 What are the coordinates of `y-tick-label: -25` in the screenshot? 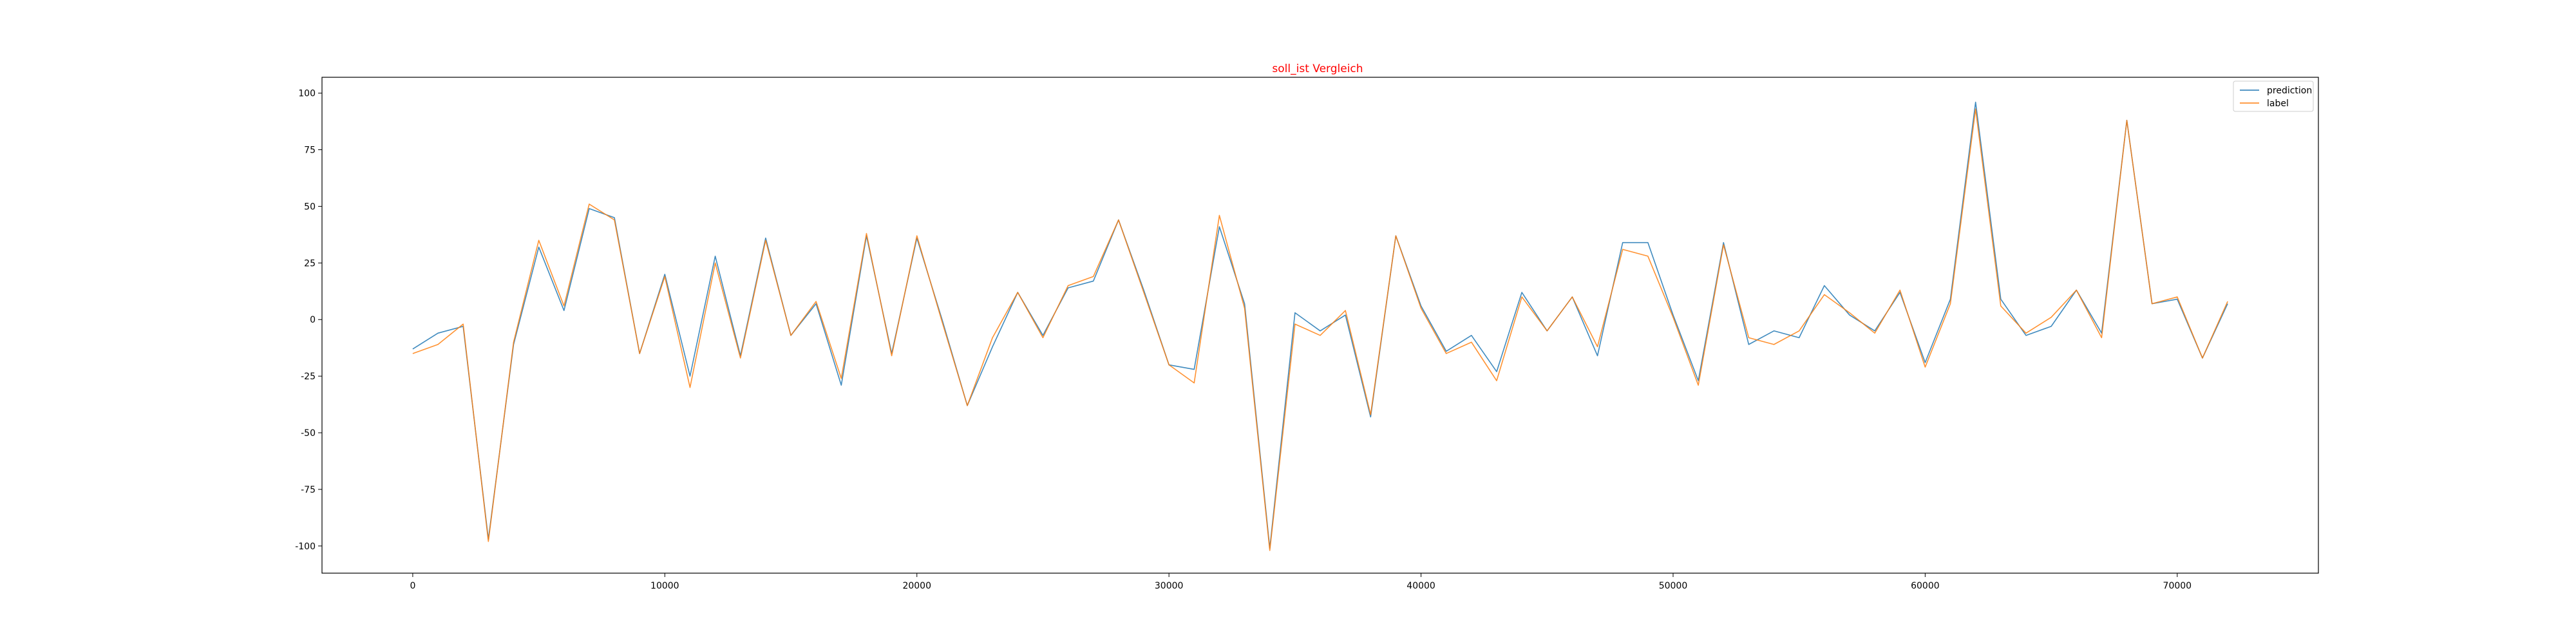 It's located at (309, 377).